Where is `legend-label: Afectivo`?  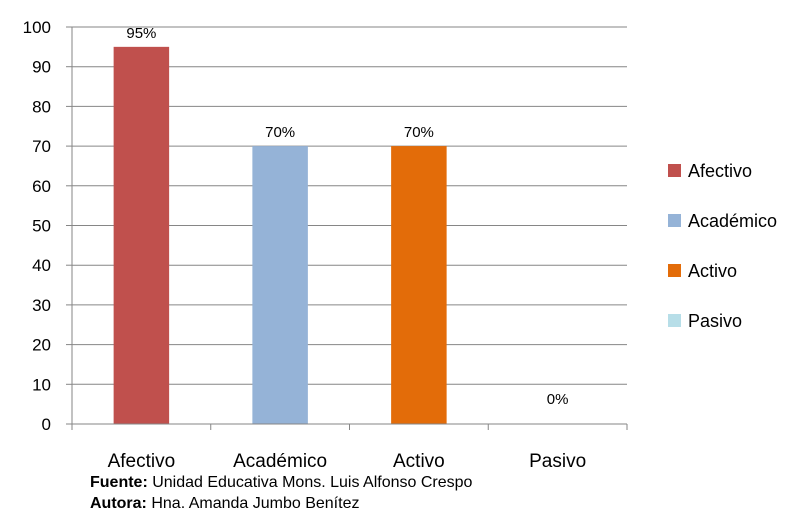 legend-label: Afectivo is located at coordinates (720, 171).